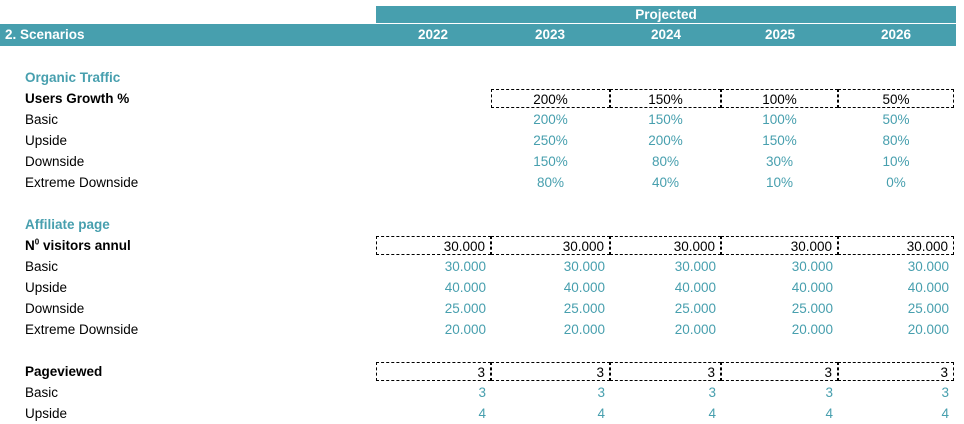  I want to click on scenarios-header-bar: 2. Scenarios 2022 2023 2024 2025 2026, so click(478, 35).